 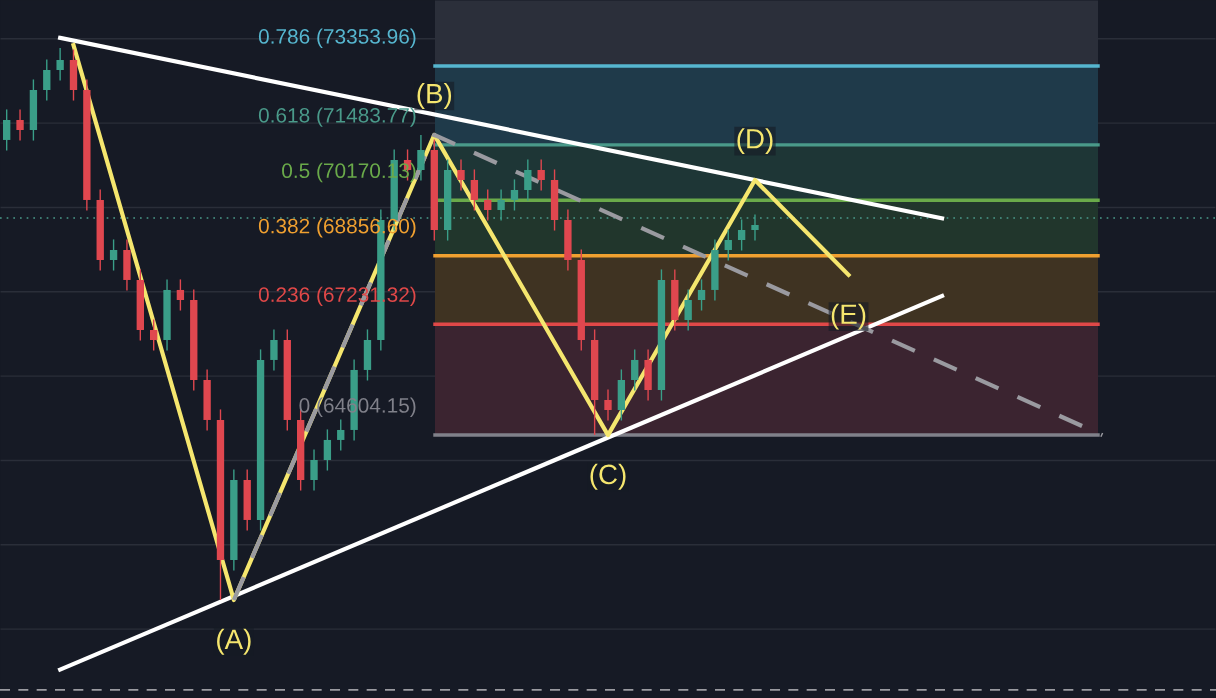 I want to click on annotation: (A), so click(x=234, y=641).